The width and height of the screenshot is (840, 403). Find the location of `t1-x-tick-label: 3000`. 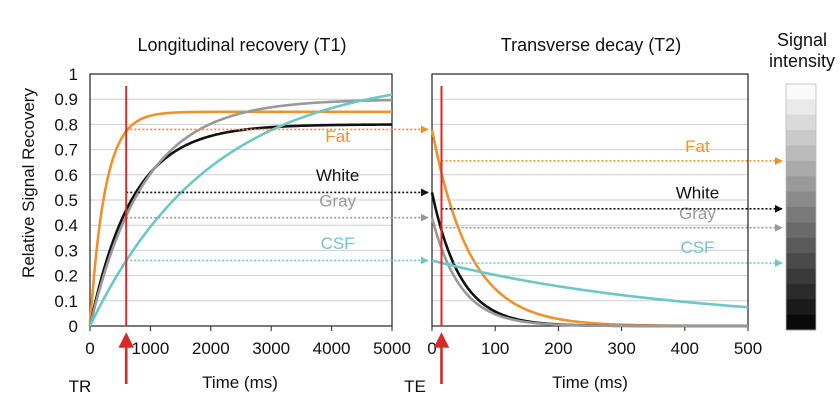

t1-x-tick-label: 3000 is located at coordinates (271, 348).